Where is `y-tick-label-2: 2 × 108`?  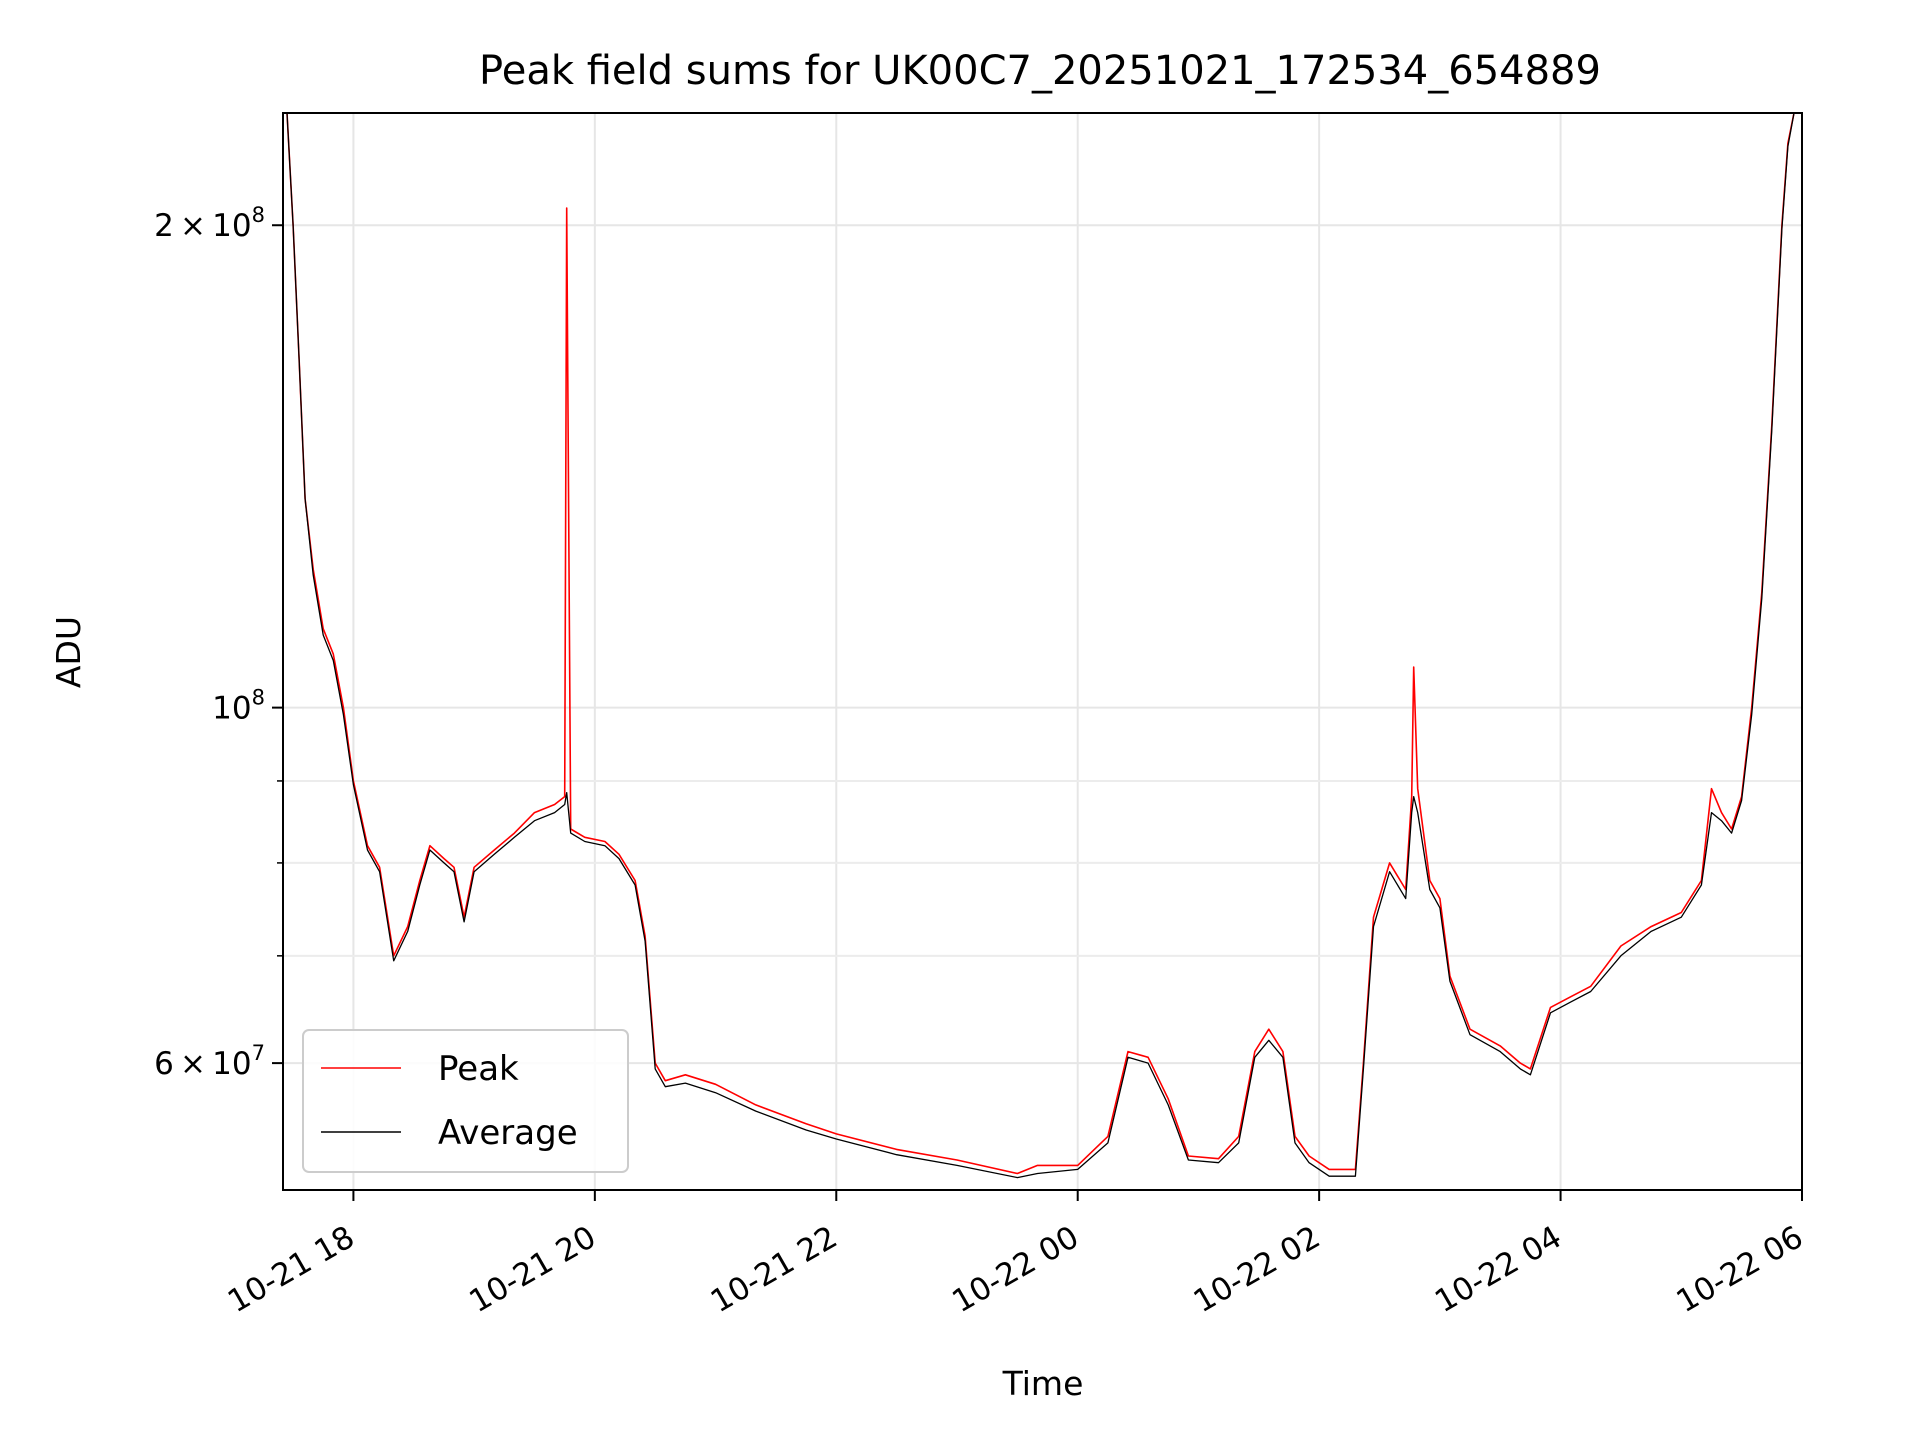 y-tick-label-2: 2 × 108 is located at coordinates (209, 223).